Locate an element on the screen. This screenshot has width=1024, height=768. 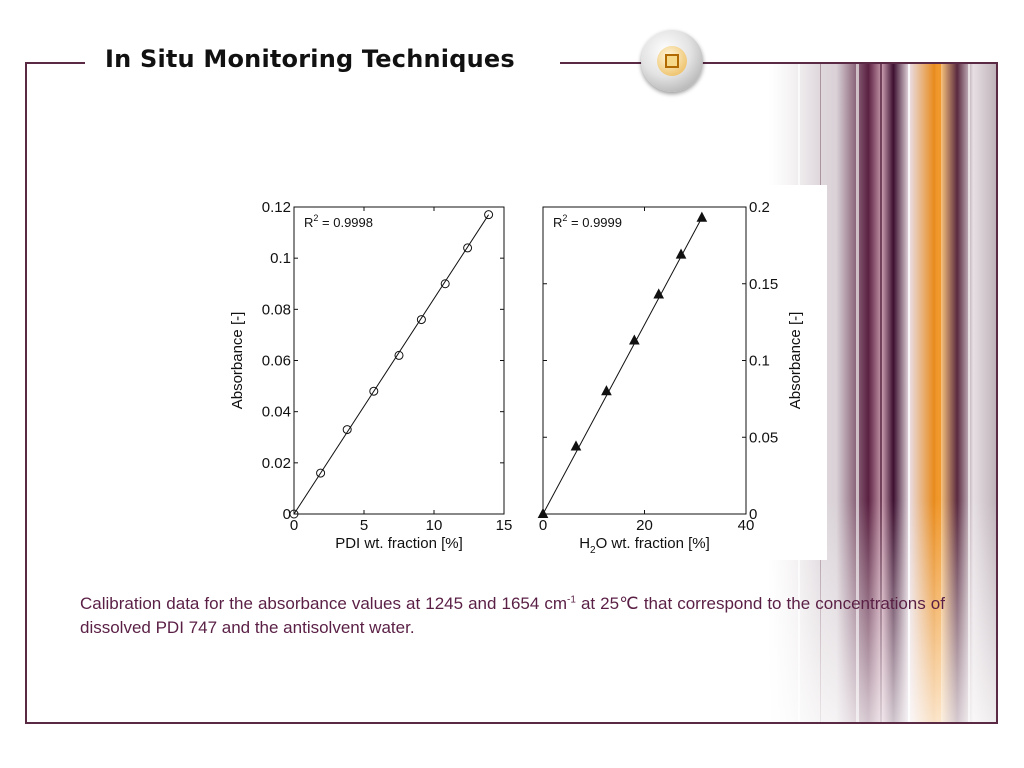
y-tick-label: 0.05 is located at coordinates (763, 437).